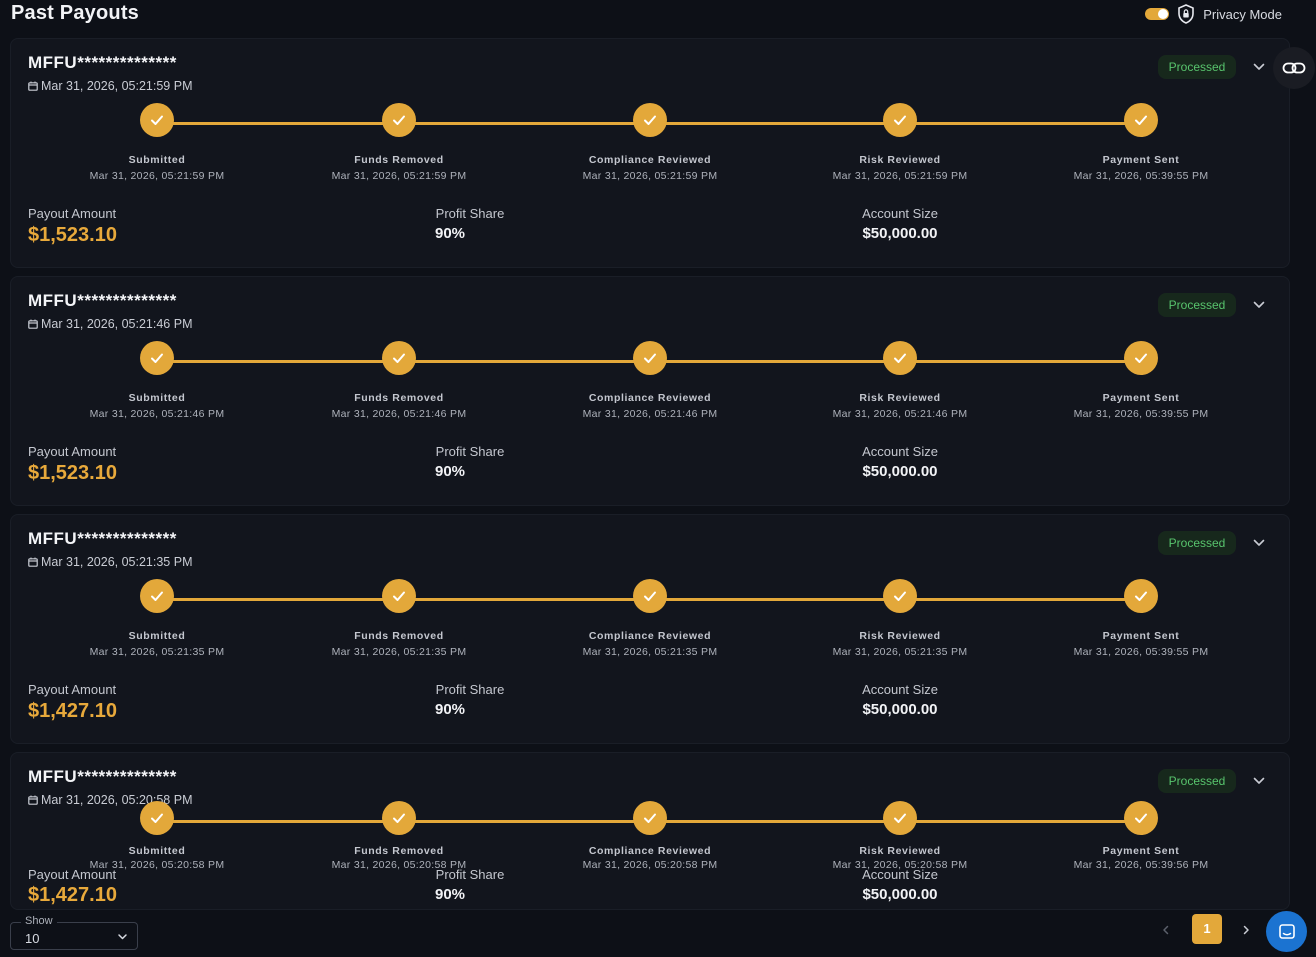 The image size is (1316, 957). I want to click on chat-icon, so click(1286, 931).